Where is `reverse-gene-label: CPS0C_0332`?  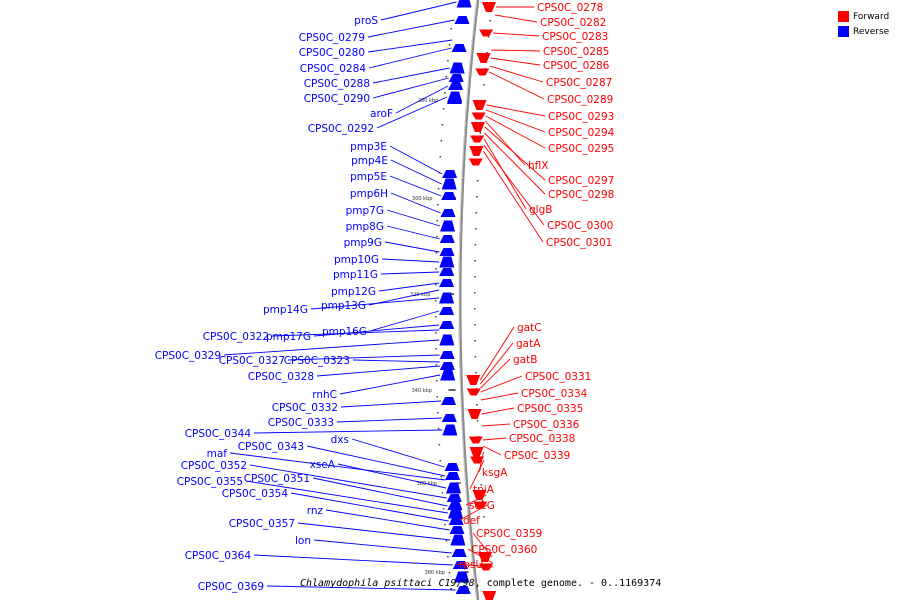 reverse-gene-label: CPS0C_0332 is located at coordinates (305, 408).